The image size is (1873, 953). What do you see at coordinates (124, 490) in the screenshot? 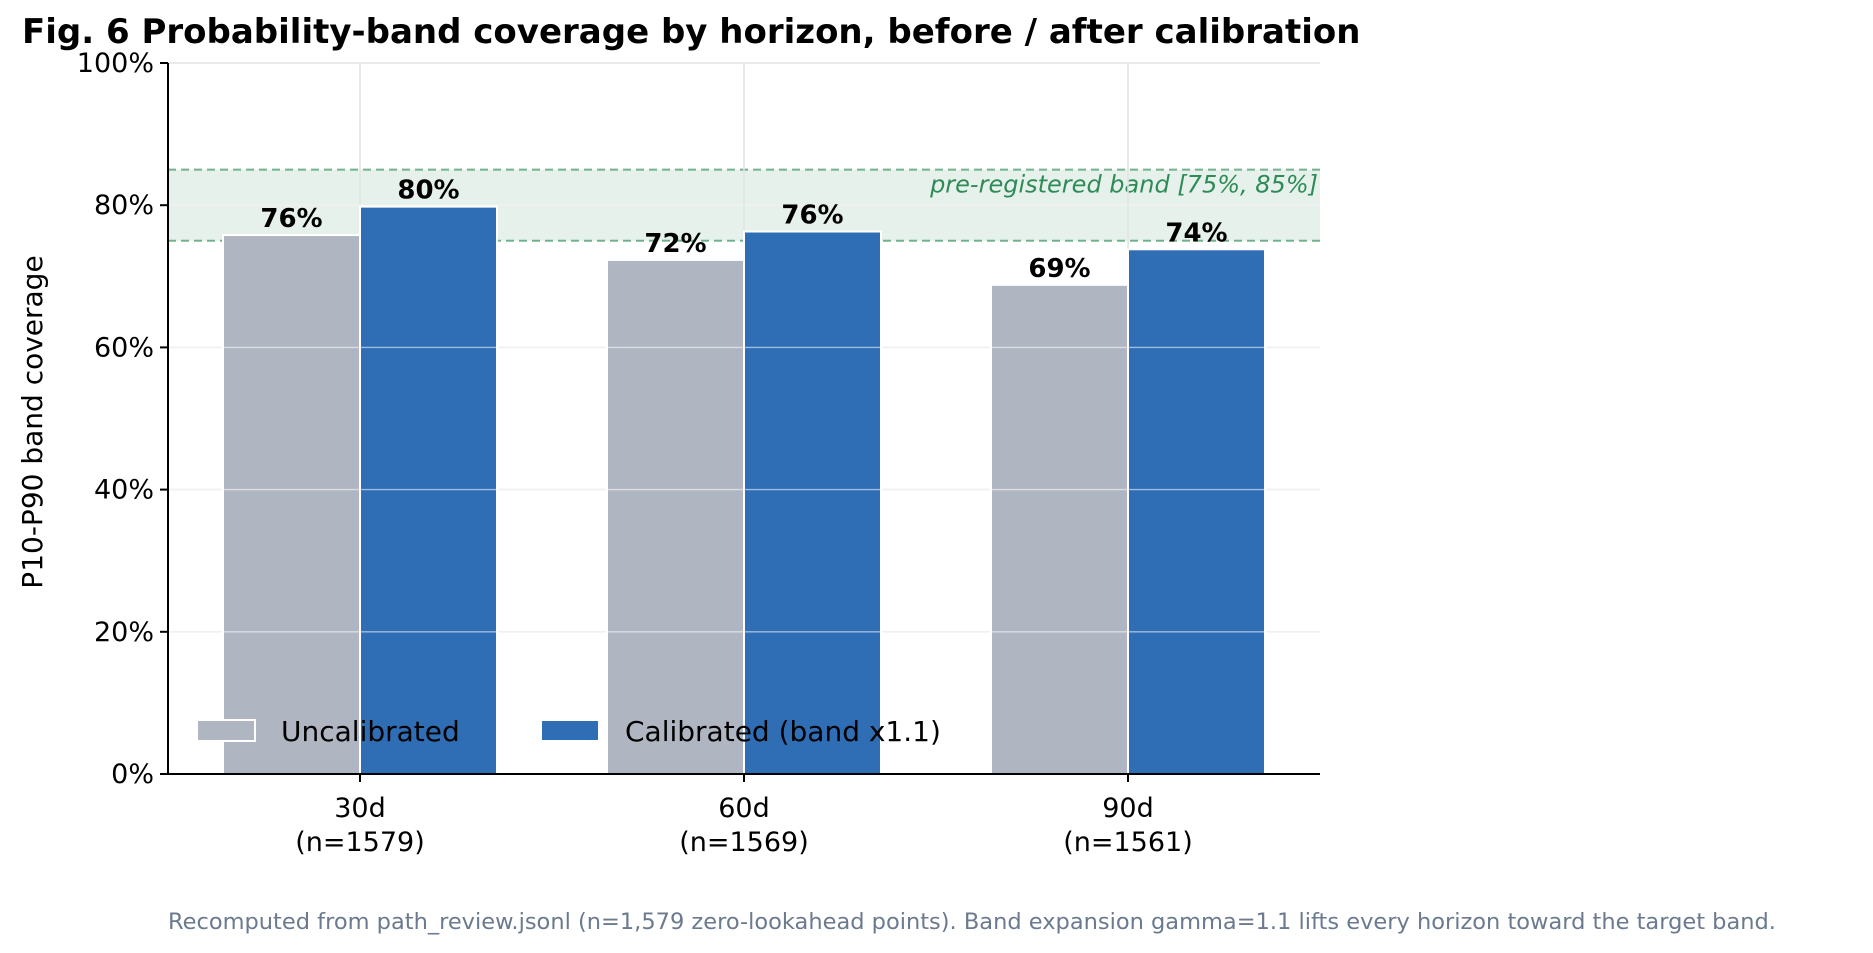
I see `y-tick-label: 40%` at bounding box center [124, 490].